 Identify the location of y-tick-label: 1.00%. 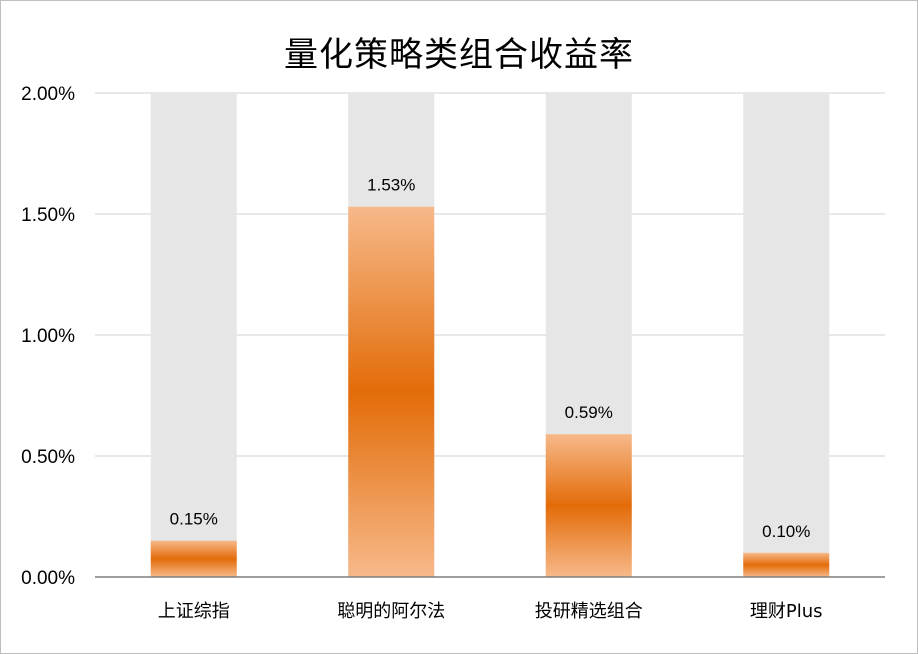
(48, 336).